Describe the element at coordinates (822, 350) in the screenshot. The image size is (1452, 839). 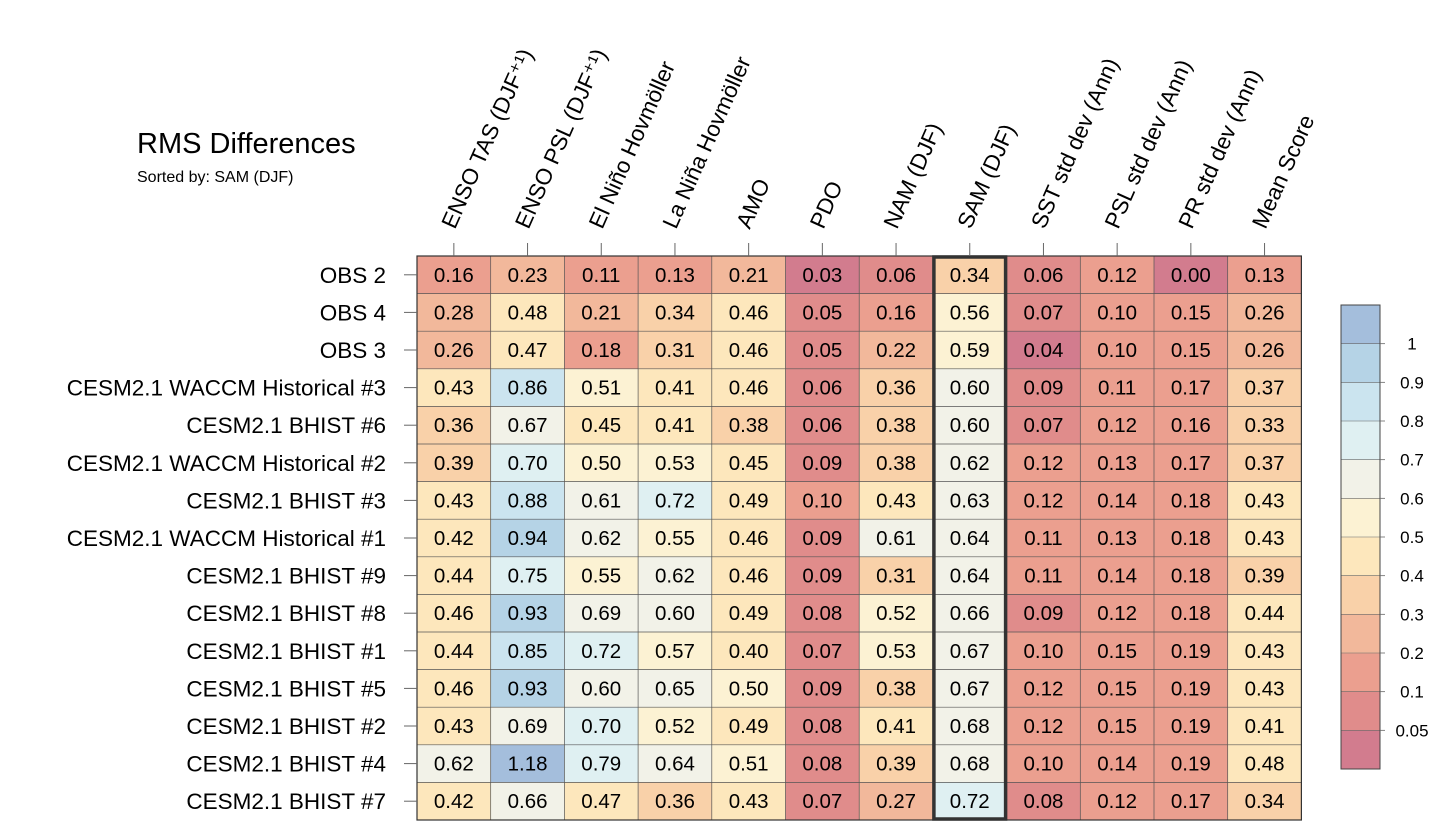
I see `cell-value: 0.05` at that location.